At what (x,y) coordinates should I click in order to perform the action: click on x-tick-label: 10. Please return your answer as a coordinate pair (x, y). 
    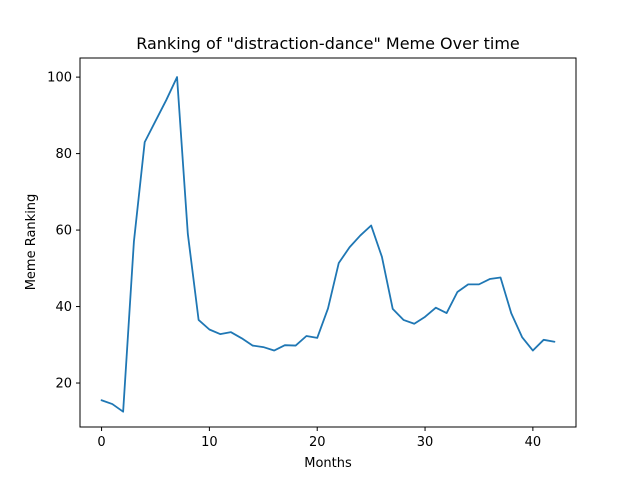
    Looking at the image, I should click on (209, 442).